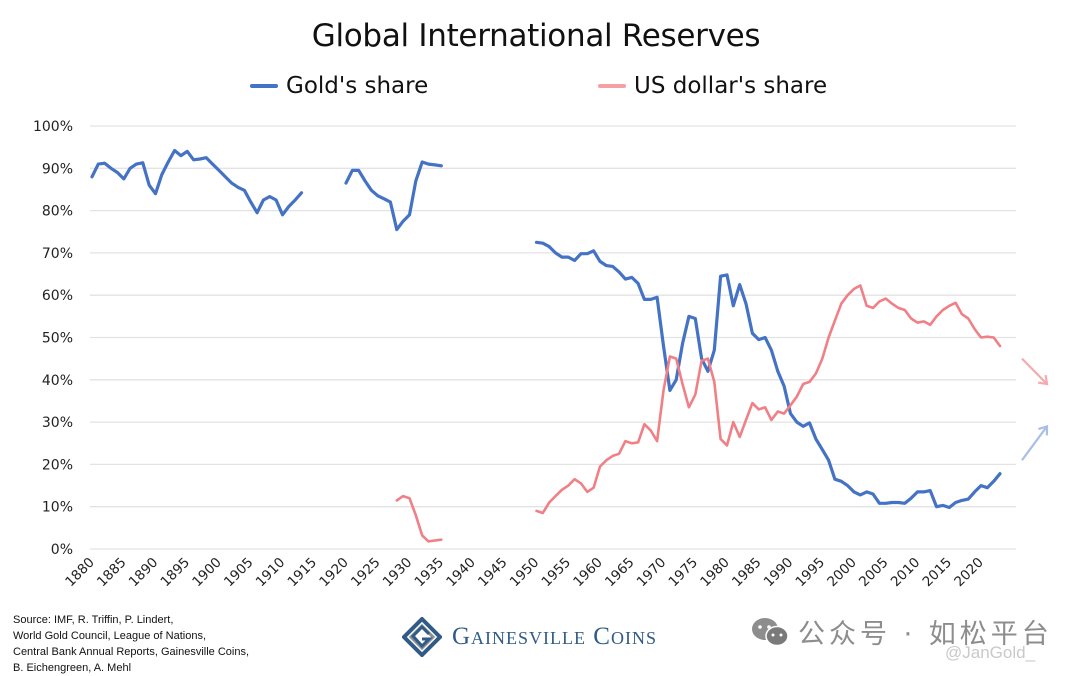 This screenshot has width=1072, height=676. Describe the element at coordinates (57, 212) in the screenshot. I see `y-tick-label: 80%` at that location.